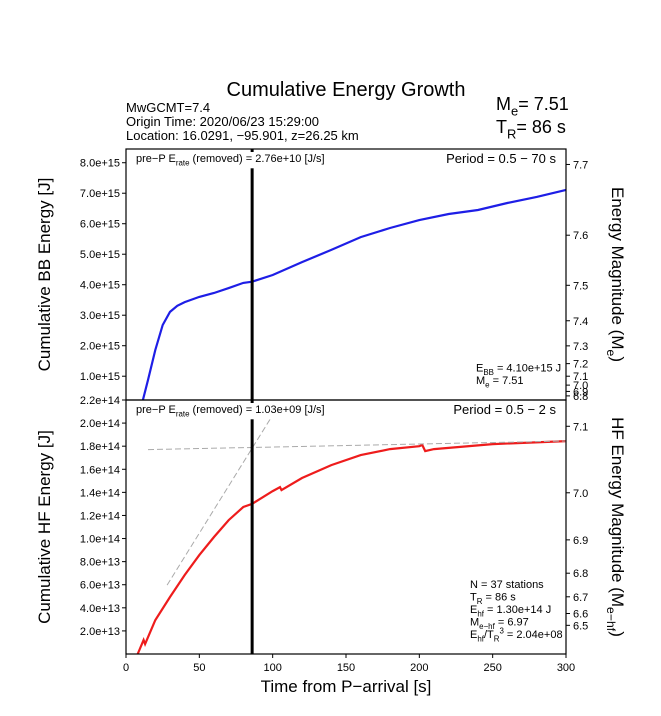 The width and height of the screenshot is (661, 716). I want to click on info-line: Origin Time: 2020/06/23 15:29:00, so click(222, 121).